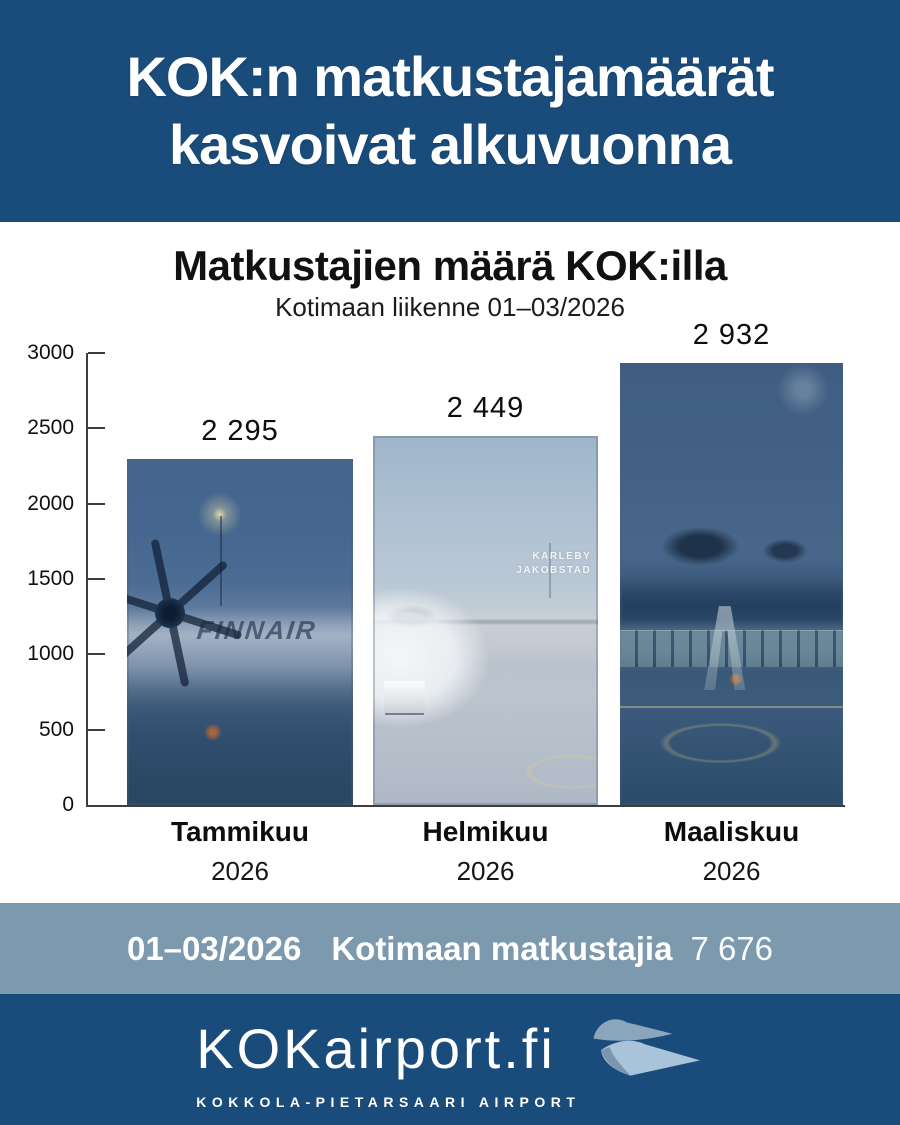  What do you see at coordinates (450, 307) in the screenshot?
I see `chart-subtitle: Kotimaan liikenne 01–03/2026` at bounding box center [450, 307].